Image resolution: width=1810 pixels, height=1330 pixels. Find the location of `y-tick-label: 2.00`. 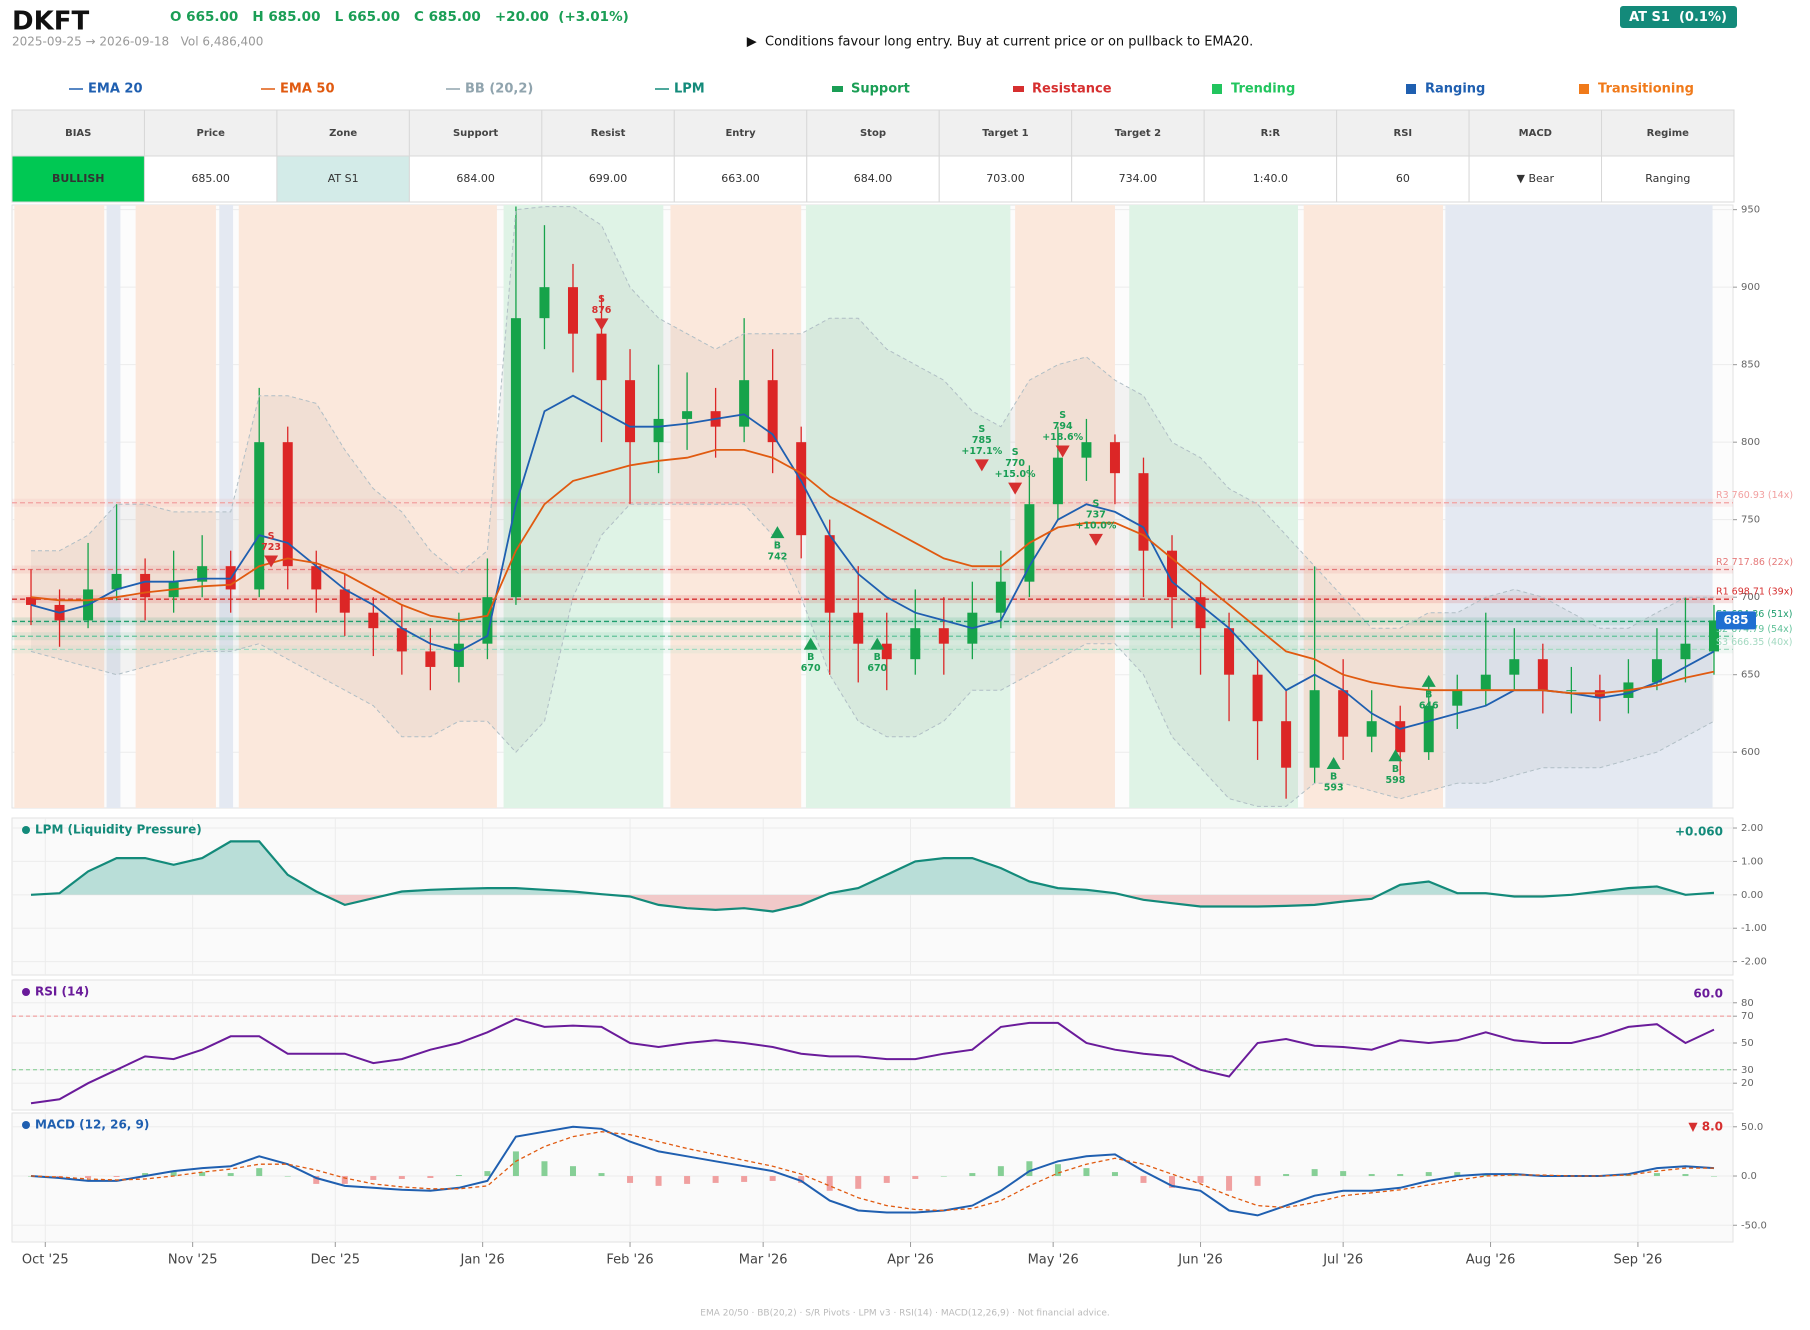

y-tick-label: 2.00 is located at coordinates (1752, 828).